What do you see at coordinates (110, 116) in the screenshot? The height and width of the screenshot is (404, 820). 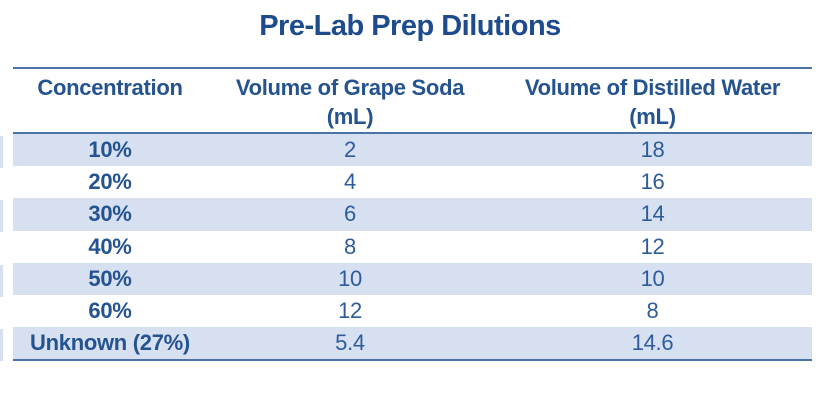 I see `column-unit` at bounding box center [110, 116].